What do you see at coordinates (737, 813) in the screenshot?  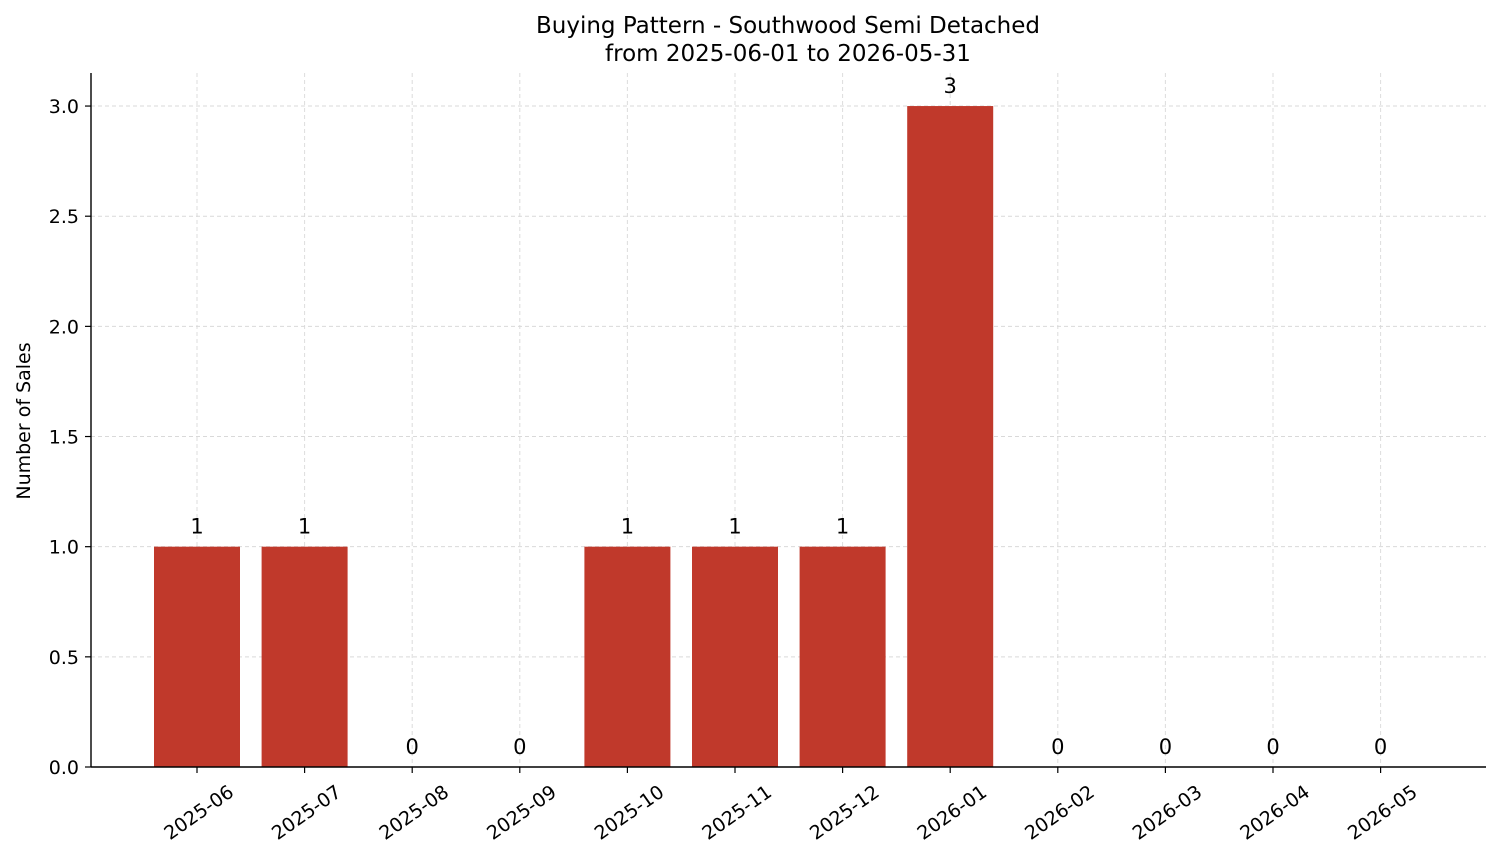 I see `x-tick-label: 2025-11` at bounding box center [737, 813].